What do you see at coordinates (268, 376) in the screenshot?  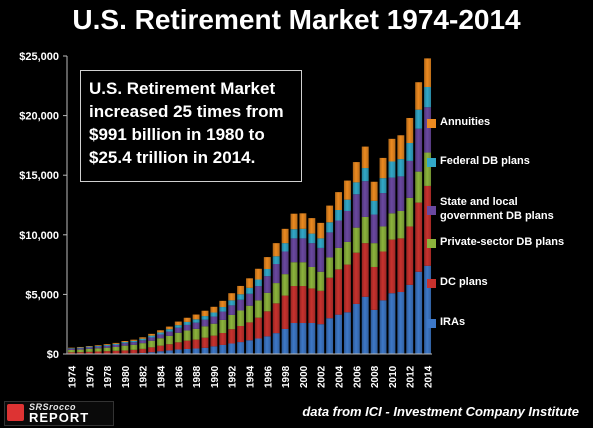 I see `x-tick-label: 1996` at bounding box center [268, 376].